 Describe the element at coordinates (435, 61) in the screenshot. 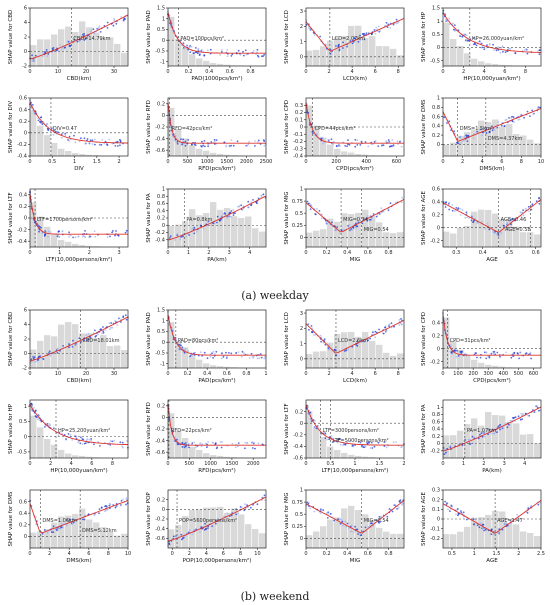

I see `y-tick-label: -0.5` at that location.